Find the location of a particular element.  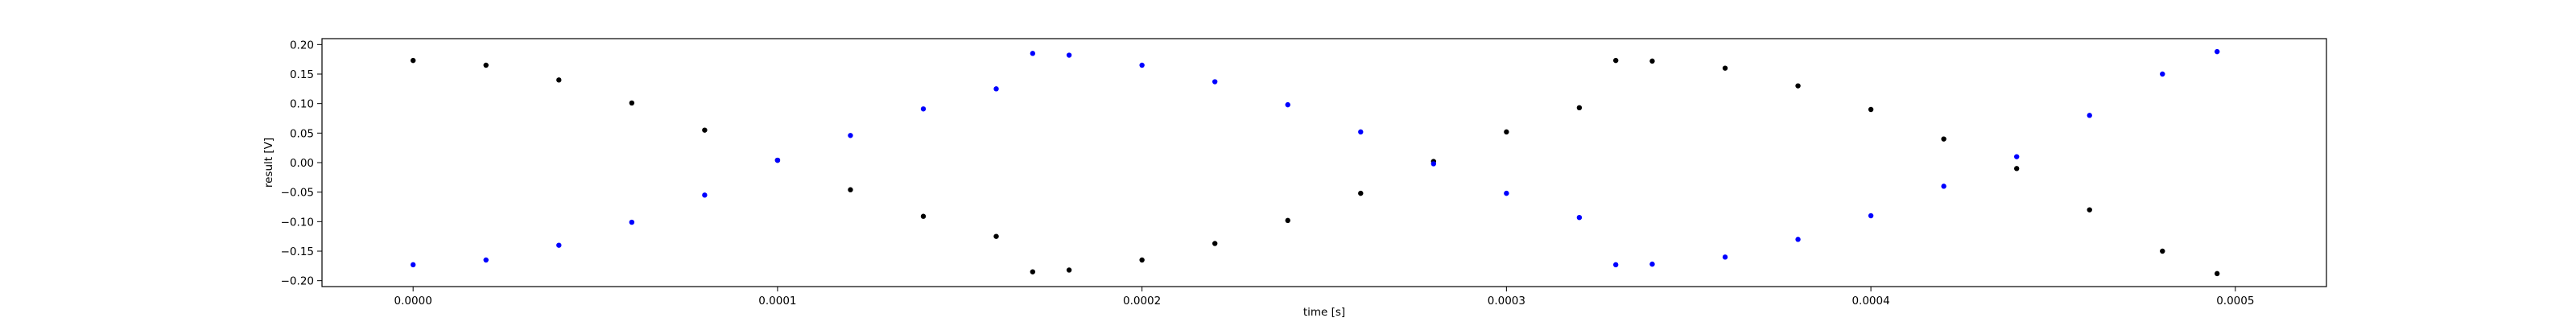

x-axis: 0.0000 0.0001 0.0002 0.0003 0.0004 0.0005 is located at coordinates (1324, 297).